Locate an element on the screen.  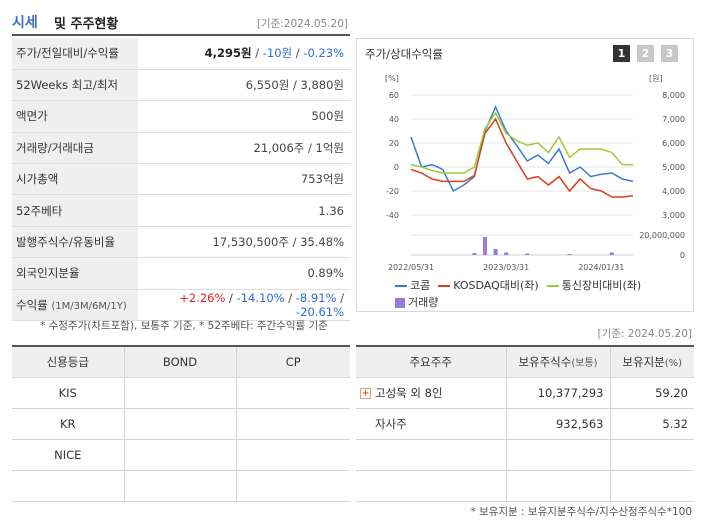
footnote-left: * 수정주가(차트포함), 보통주 기준, * 52주베타: 주간수익률 기준 is located at coordinates (184, 326).